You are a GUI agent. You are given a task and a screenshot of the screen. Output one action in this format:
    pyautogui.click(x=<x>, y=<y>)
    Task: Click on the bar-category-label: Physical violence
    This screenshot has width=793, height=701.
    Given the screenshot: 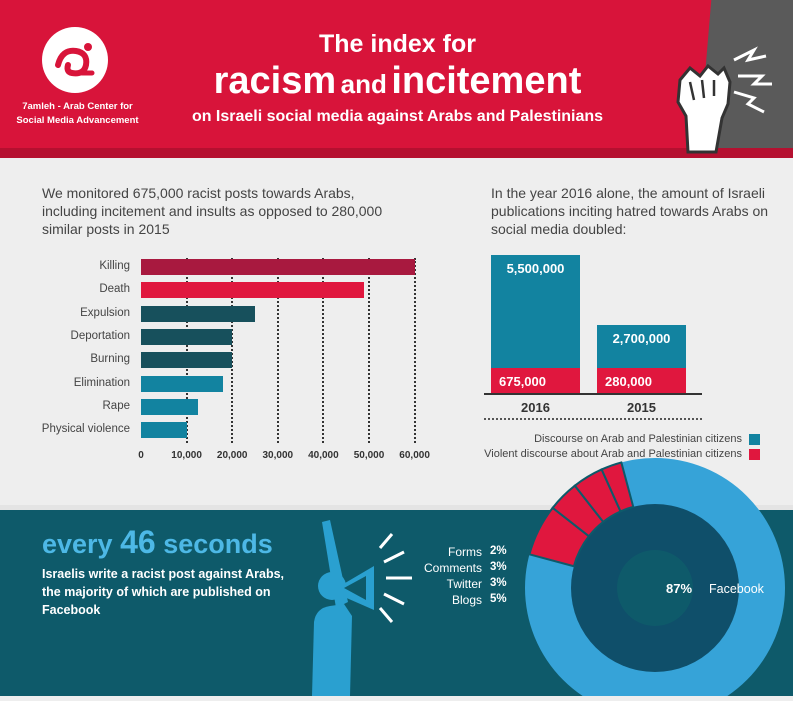 What is the action you would take?
    pyautogui.click(x=85, y=429)
    